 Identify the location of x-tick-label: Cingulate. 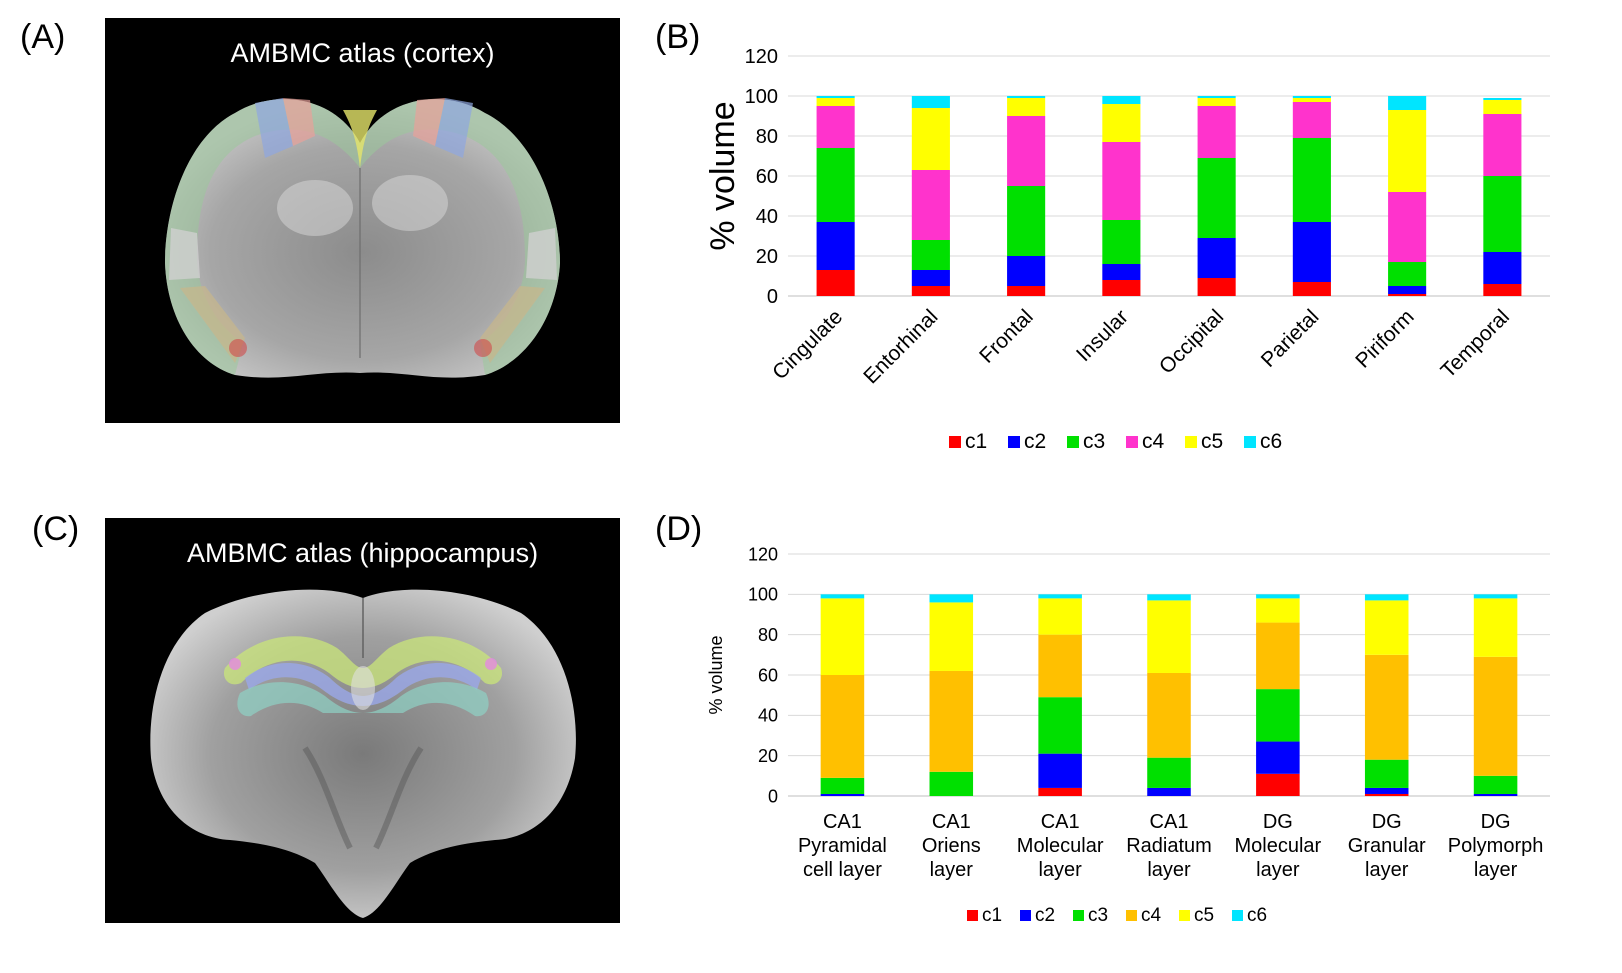
(807, 344).